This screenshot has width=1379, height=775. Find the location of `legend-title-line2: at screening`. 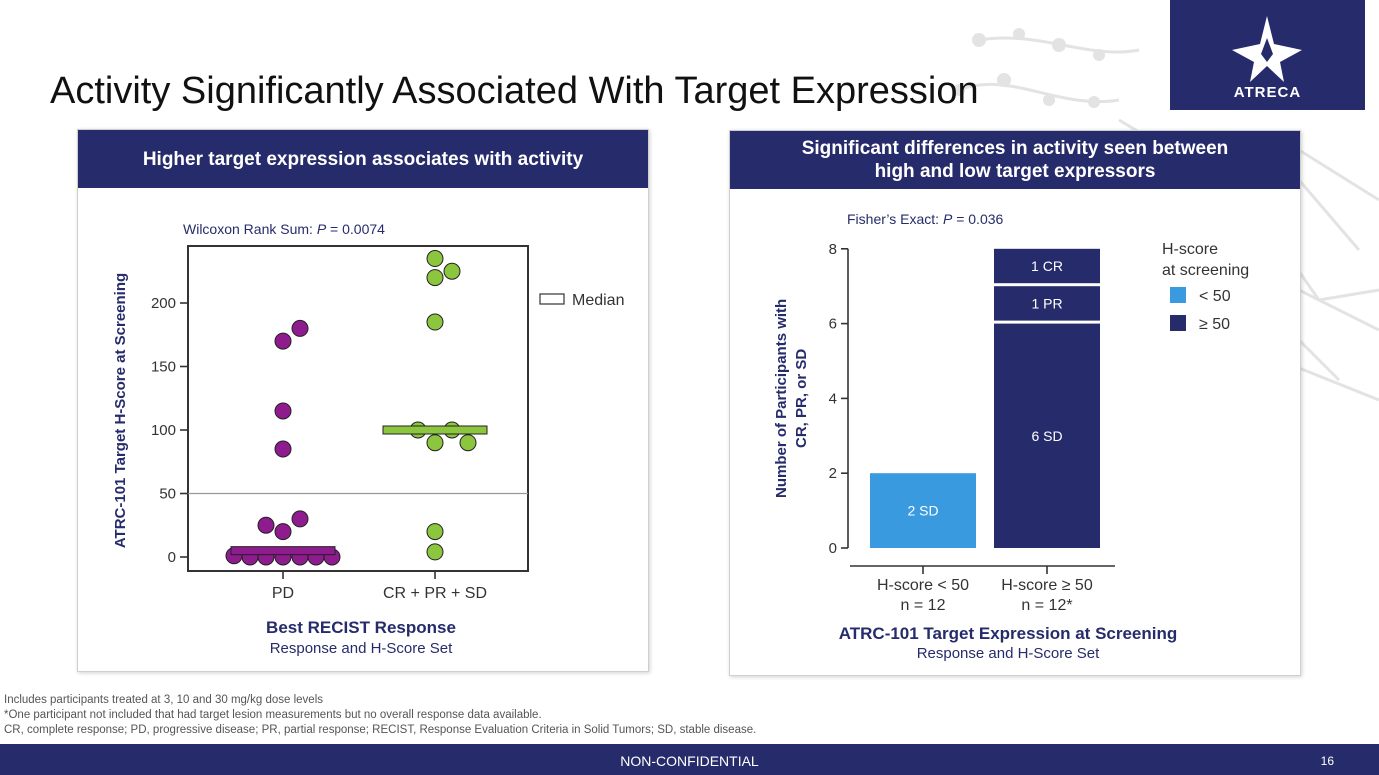

legend-title-line2: at screening is located at coordinates (1205, 270).